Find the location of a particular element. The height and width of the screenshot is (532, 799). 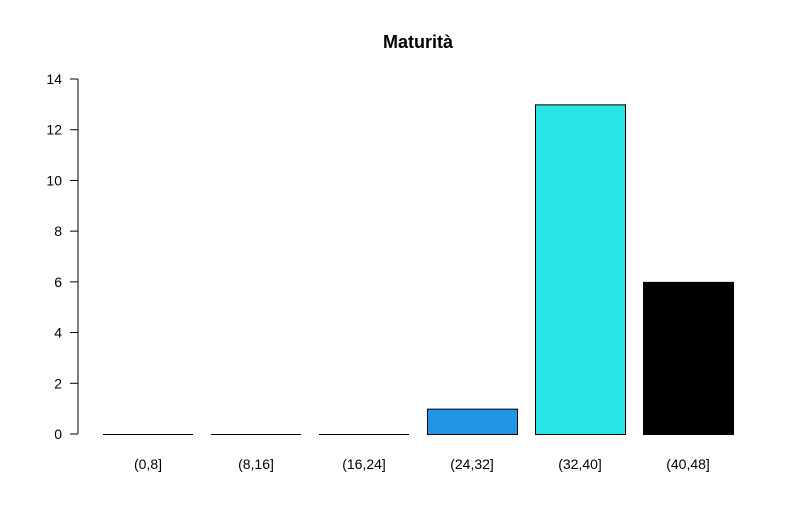

x-axis-labels: (0,8] (8,16] (16,24] (24,32] (32,40] (40,48] is located at coordinates (422, 464).